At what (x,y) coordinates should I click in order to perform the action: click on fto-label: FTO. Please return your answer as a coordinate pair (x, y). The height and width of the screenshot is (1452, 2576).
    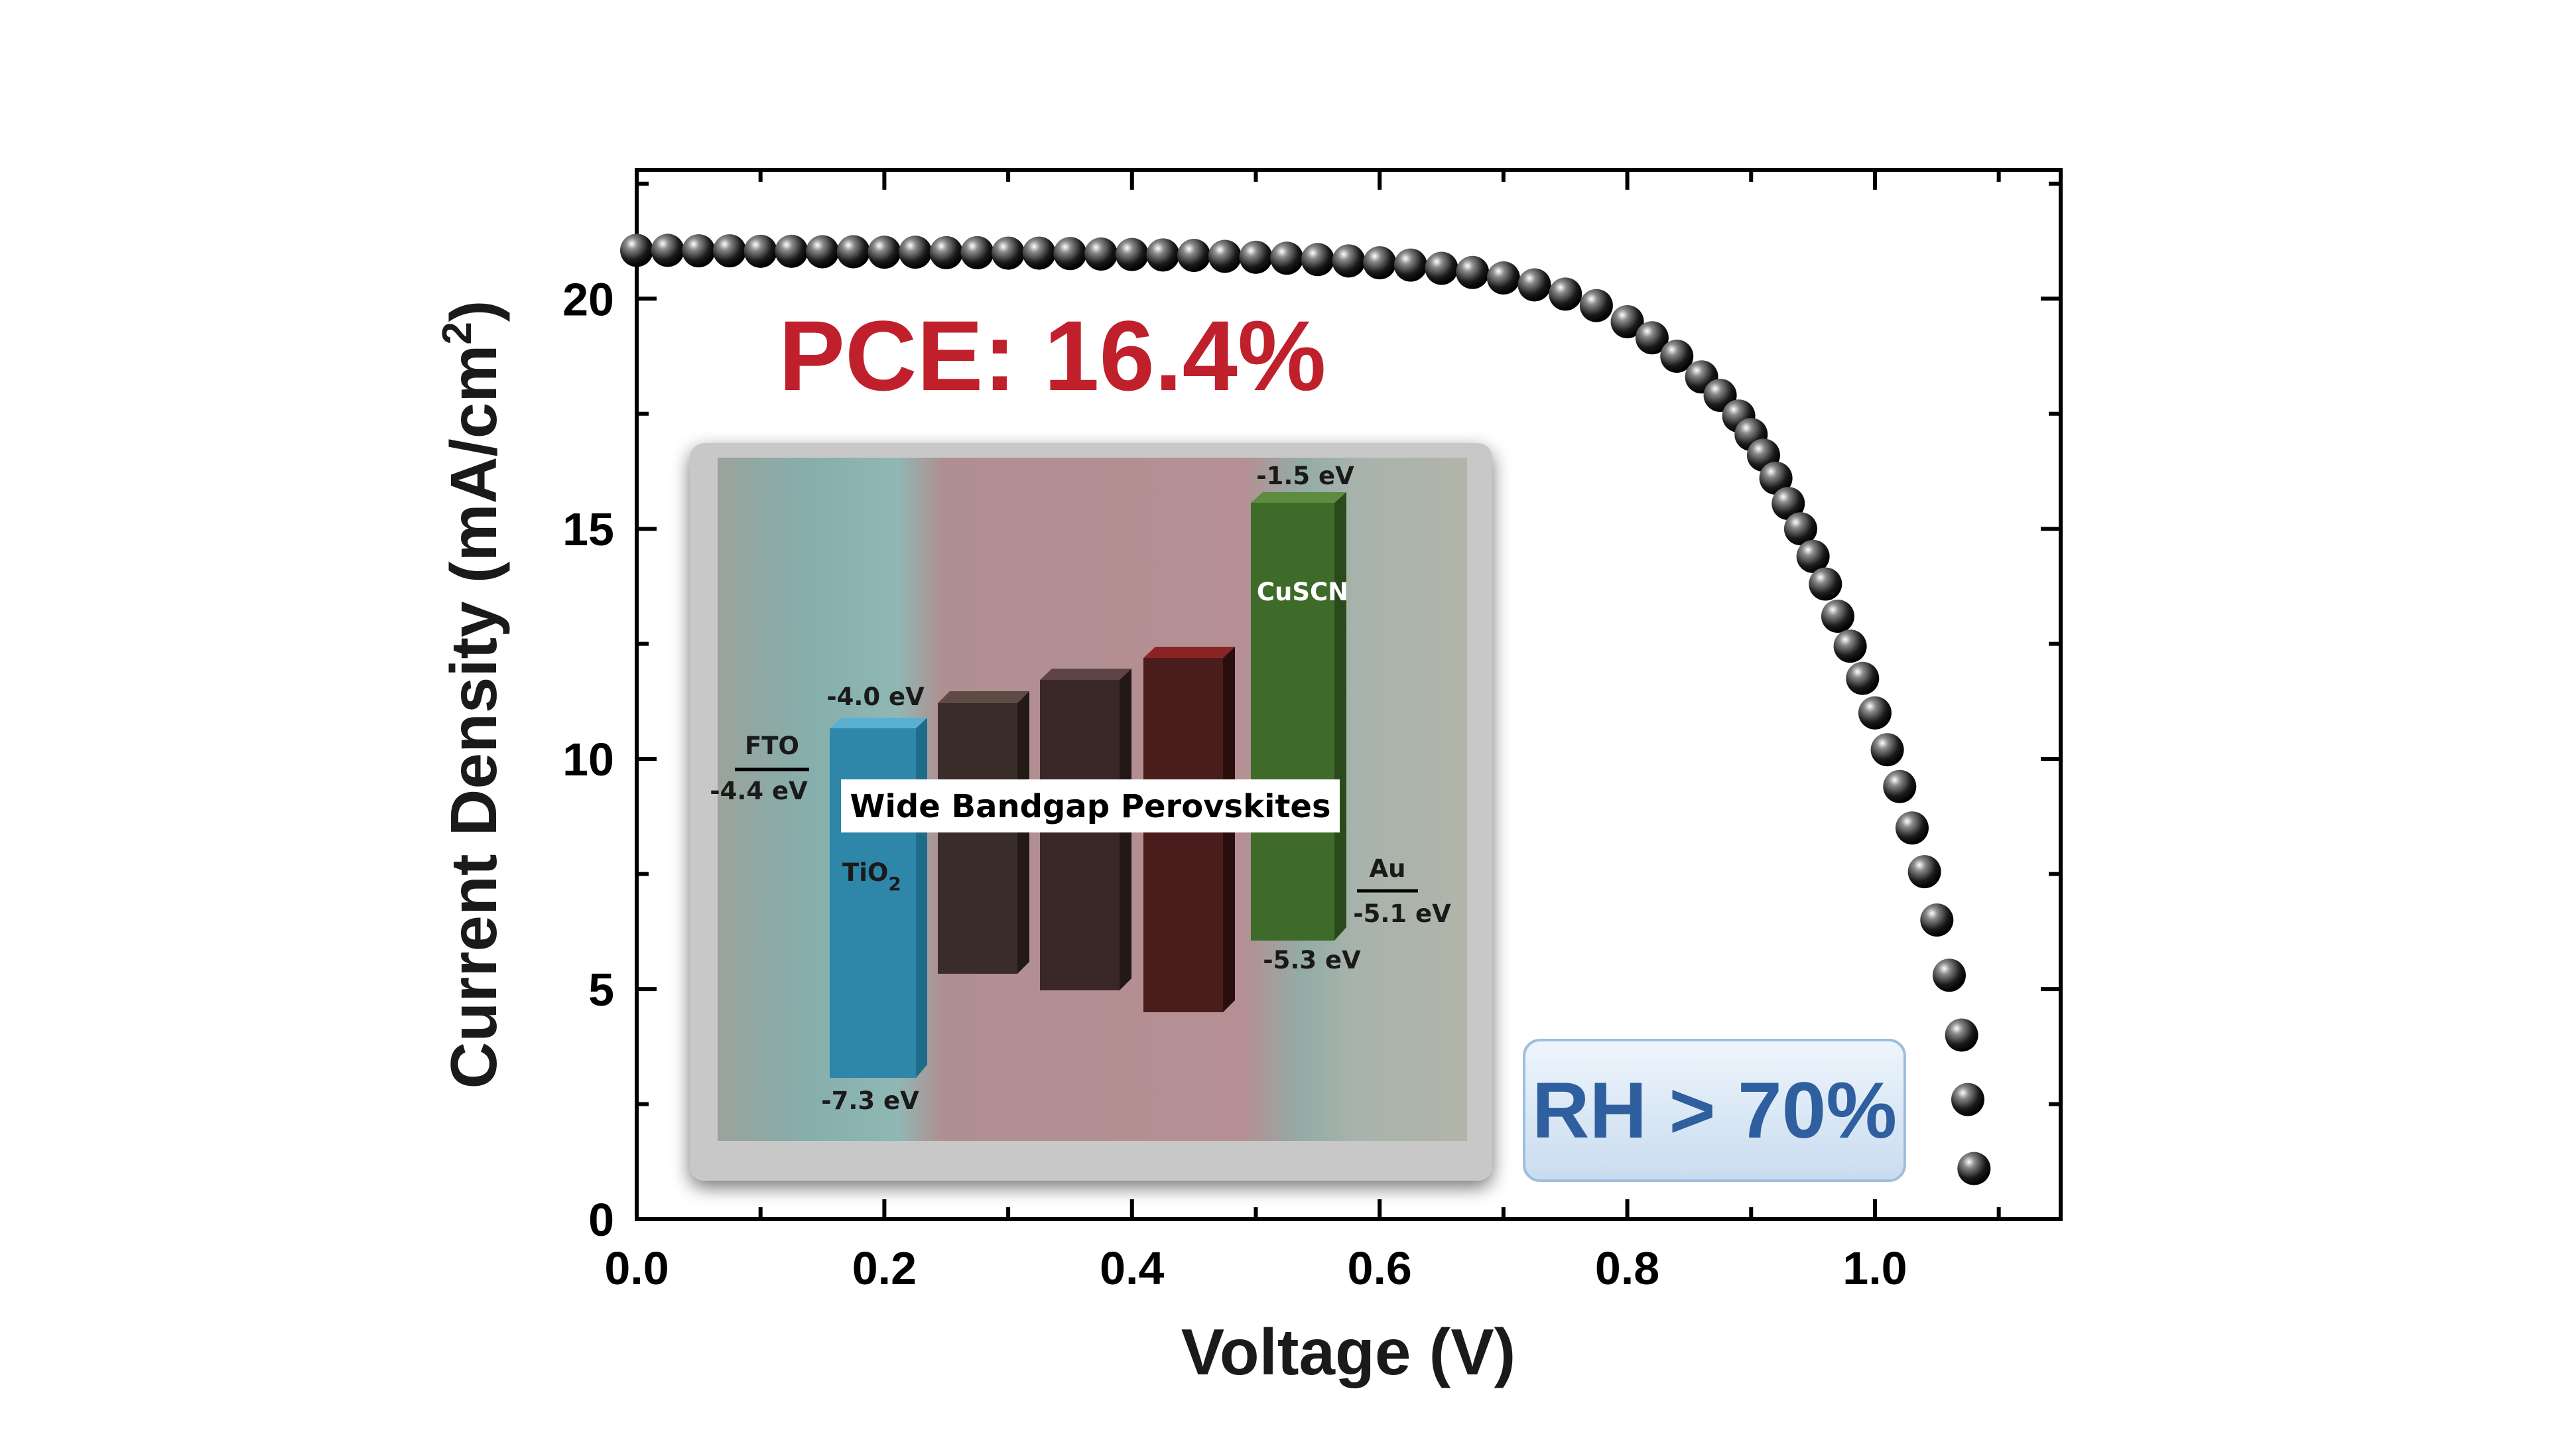
    Looking at the image, I should click on (772, 746).